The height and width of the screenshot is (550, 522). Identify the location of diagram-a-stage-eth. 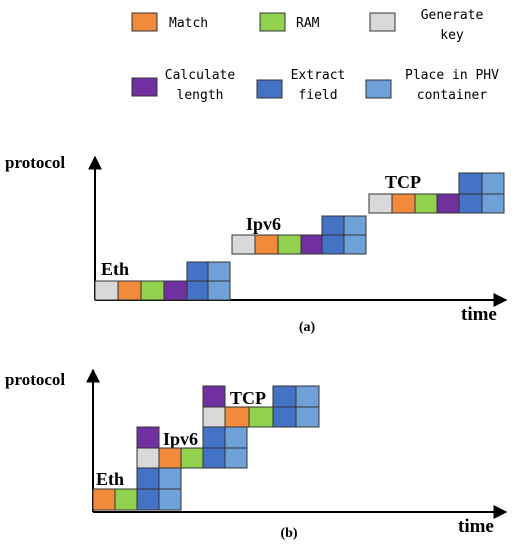
(162, 281).